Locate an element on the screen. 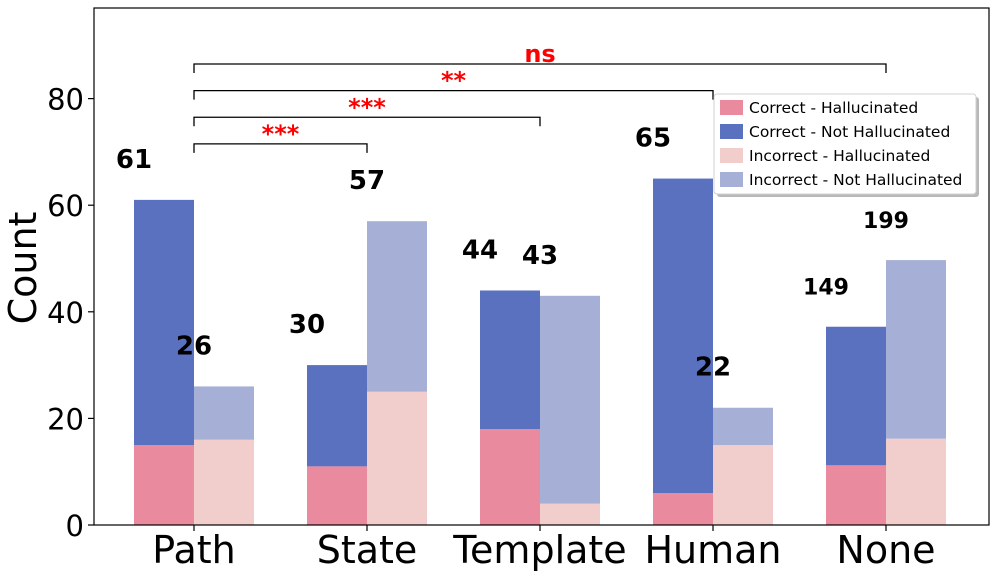 This screenshot has width=996, height=578. bar-none-correct-hallucinated is located at coordinates (856, 495).